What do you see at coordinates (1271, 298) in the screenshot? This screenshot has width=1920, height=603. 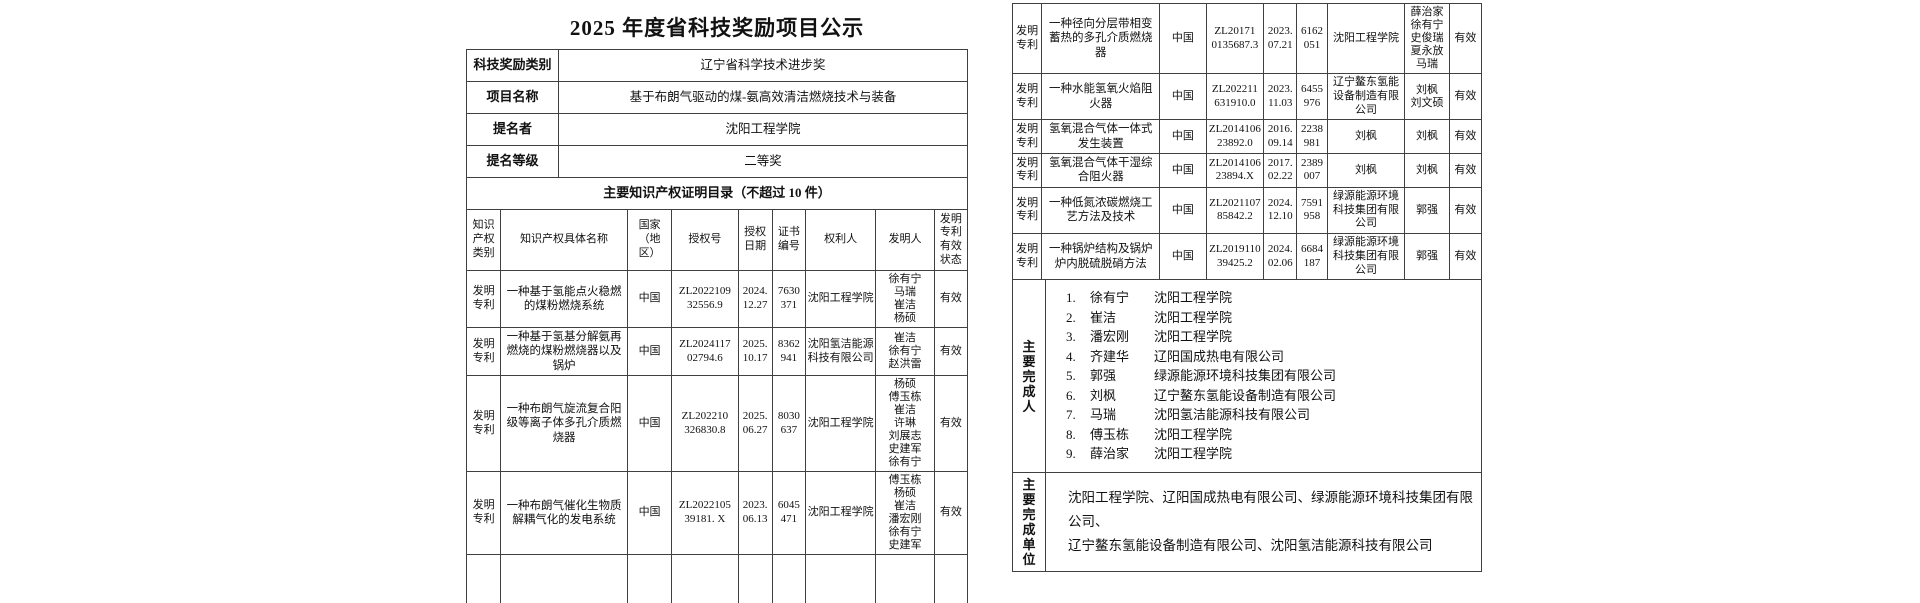 I see `completer-line: 1. 徐有宁 沈阳工程学院` at bounding box center [1271, 298].